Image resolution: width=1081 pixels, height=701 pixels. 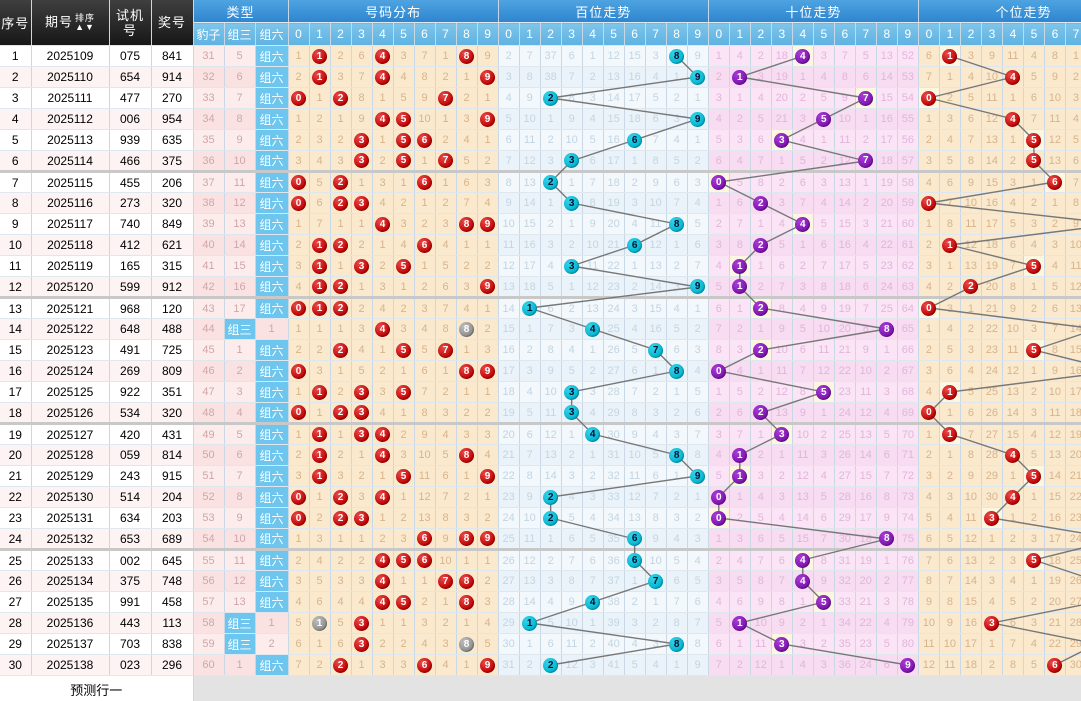 I want to click on ball-3: 3, so click(x=992, y=623).